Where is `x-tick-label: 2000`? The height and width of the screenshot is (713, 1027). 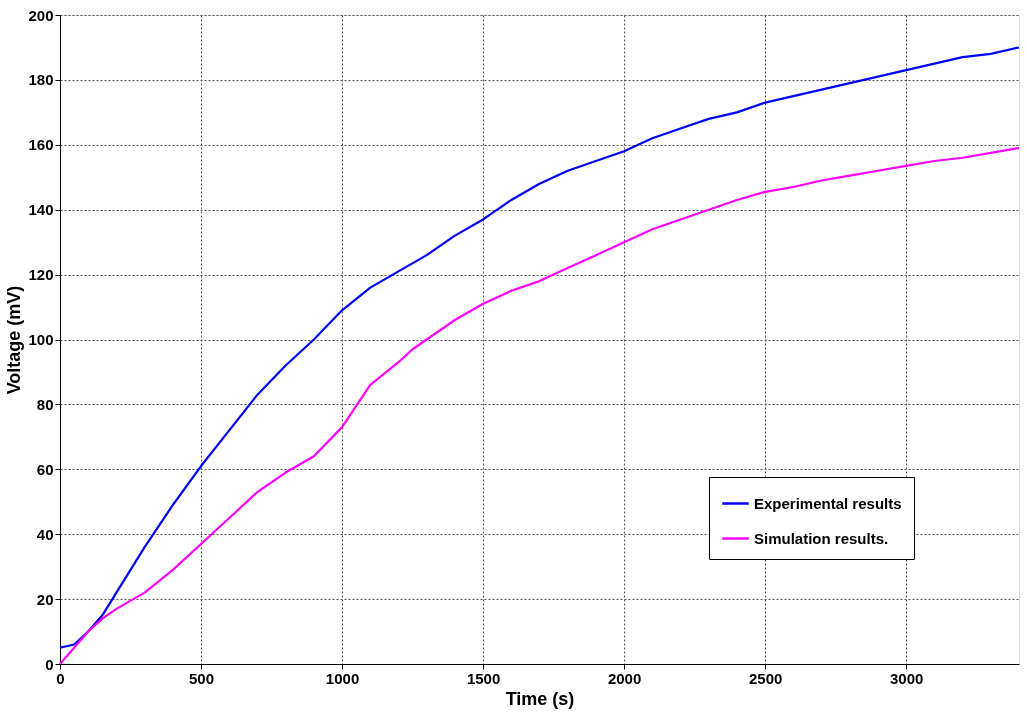 x-tick-label: 2000 is located at coordinates (624, 678).